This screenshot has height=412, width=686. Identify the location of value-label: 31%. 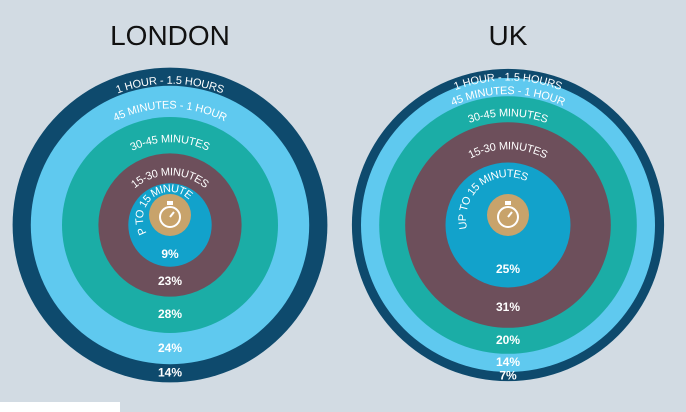
(508, 307).